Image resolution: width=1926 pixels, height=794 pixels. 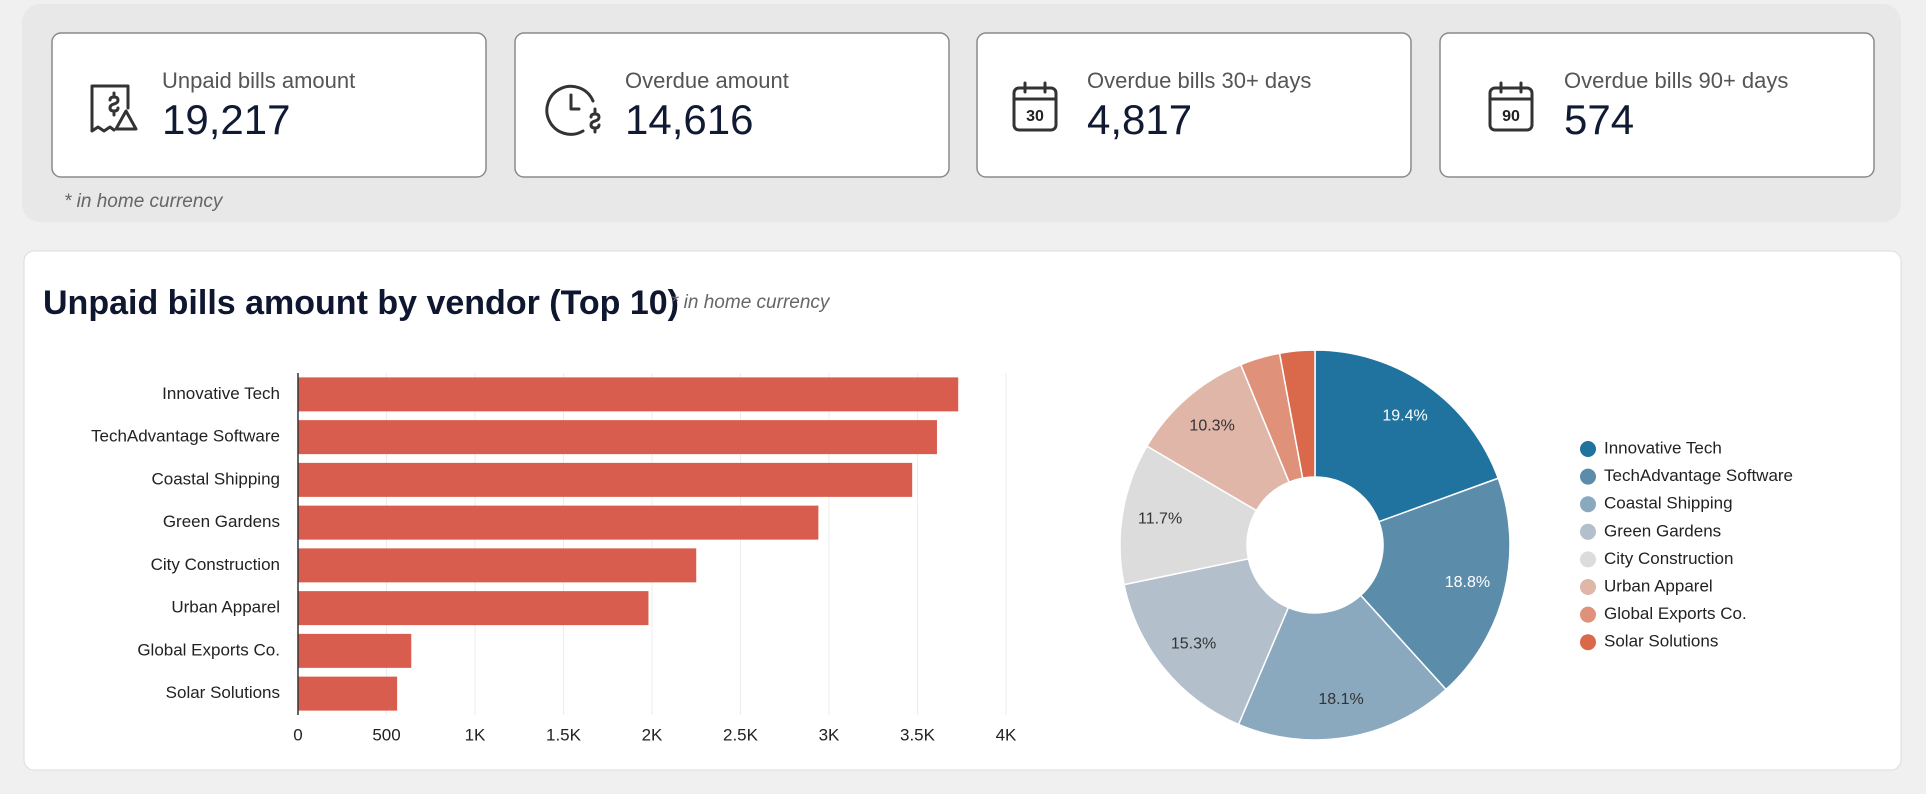 What do you see at coordinates (1340, 699) in the screenshot?
I see `data-label: 18.1%` at bounding box center [1340, 699].